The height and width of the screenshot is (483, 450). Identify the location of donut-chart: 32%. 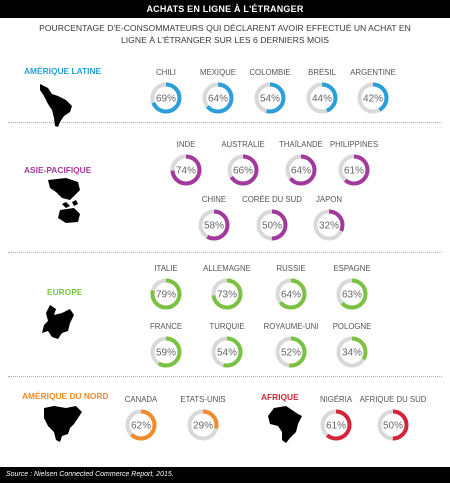
(329, 225).